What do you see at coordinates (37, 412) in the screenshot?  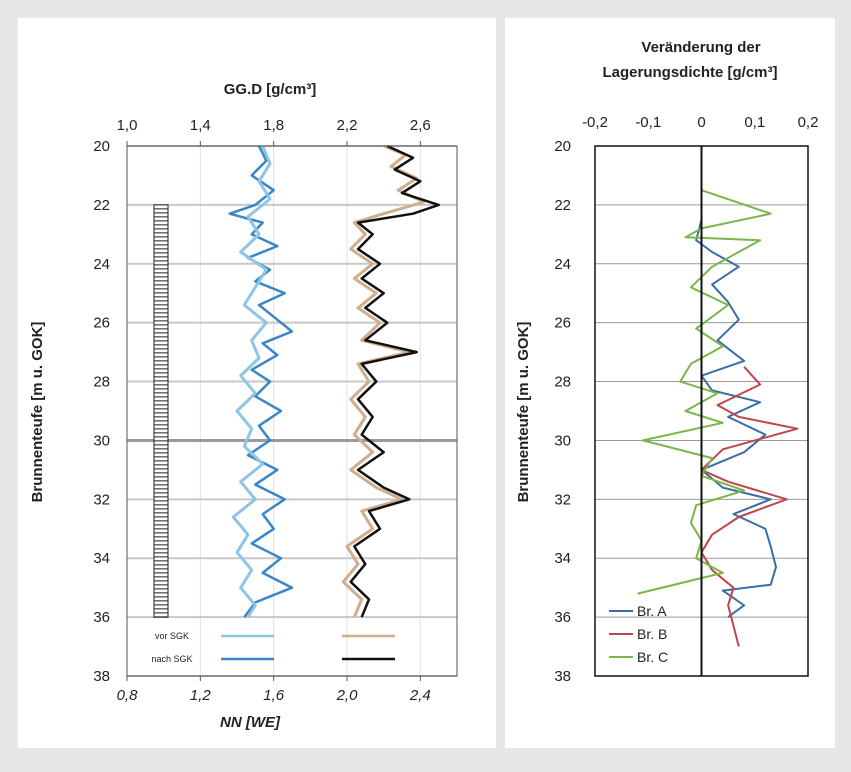 I see `left-y-axis-title: Brunnenteufe [m u. GOK]` at bounding box center [37, 412].